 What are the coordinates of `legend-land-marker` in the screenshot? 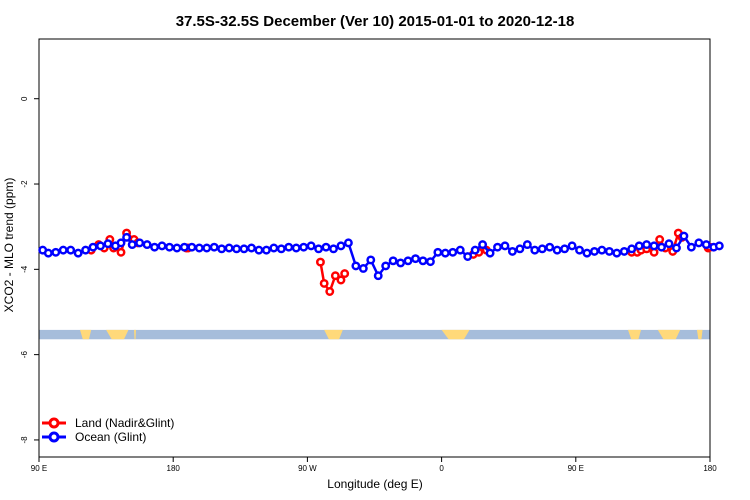 It's located at (54, 423).